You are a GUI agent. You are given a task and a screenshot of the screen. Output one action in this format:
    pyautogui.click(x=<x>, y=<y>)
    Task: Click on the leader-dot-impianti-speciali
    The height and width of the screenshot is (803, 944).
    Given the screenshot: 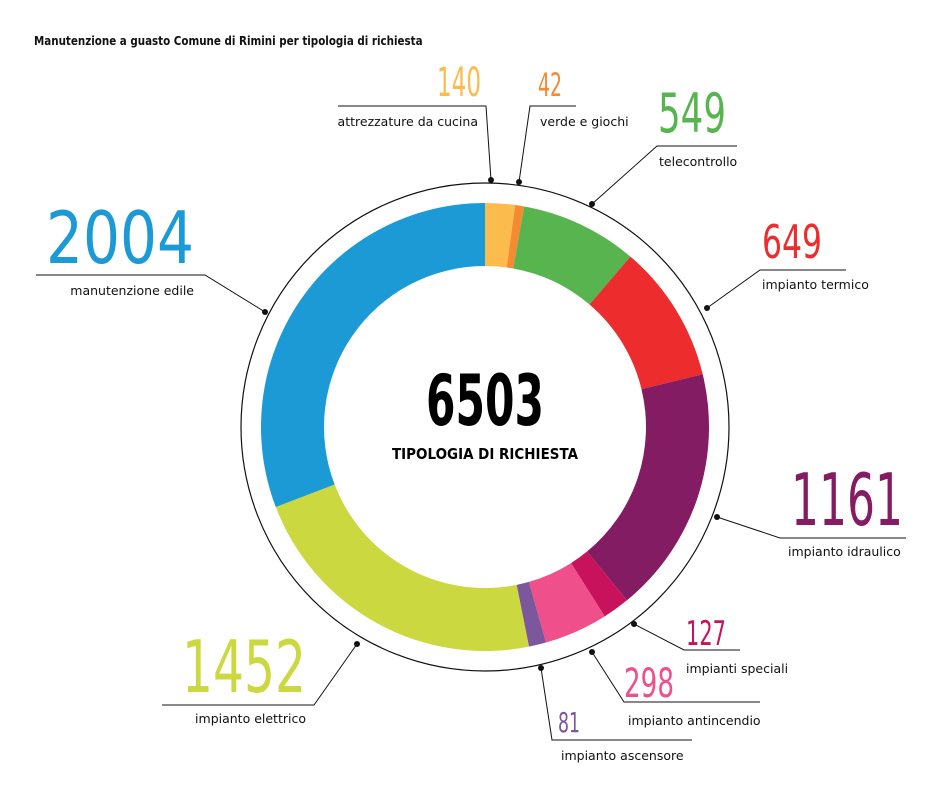 What is the action you would take?
    pyautogui.click(x=634, y=624)
    